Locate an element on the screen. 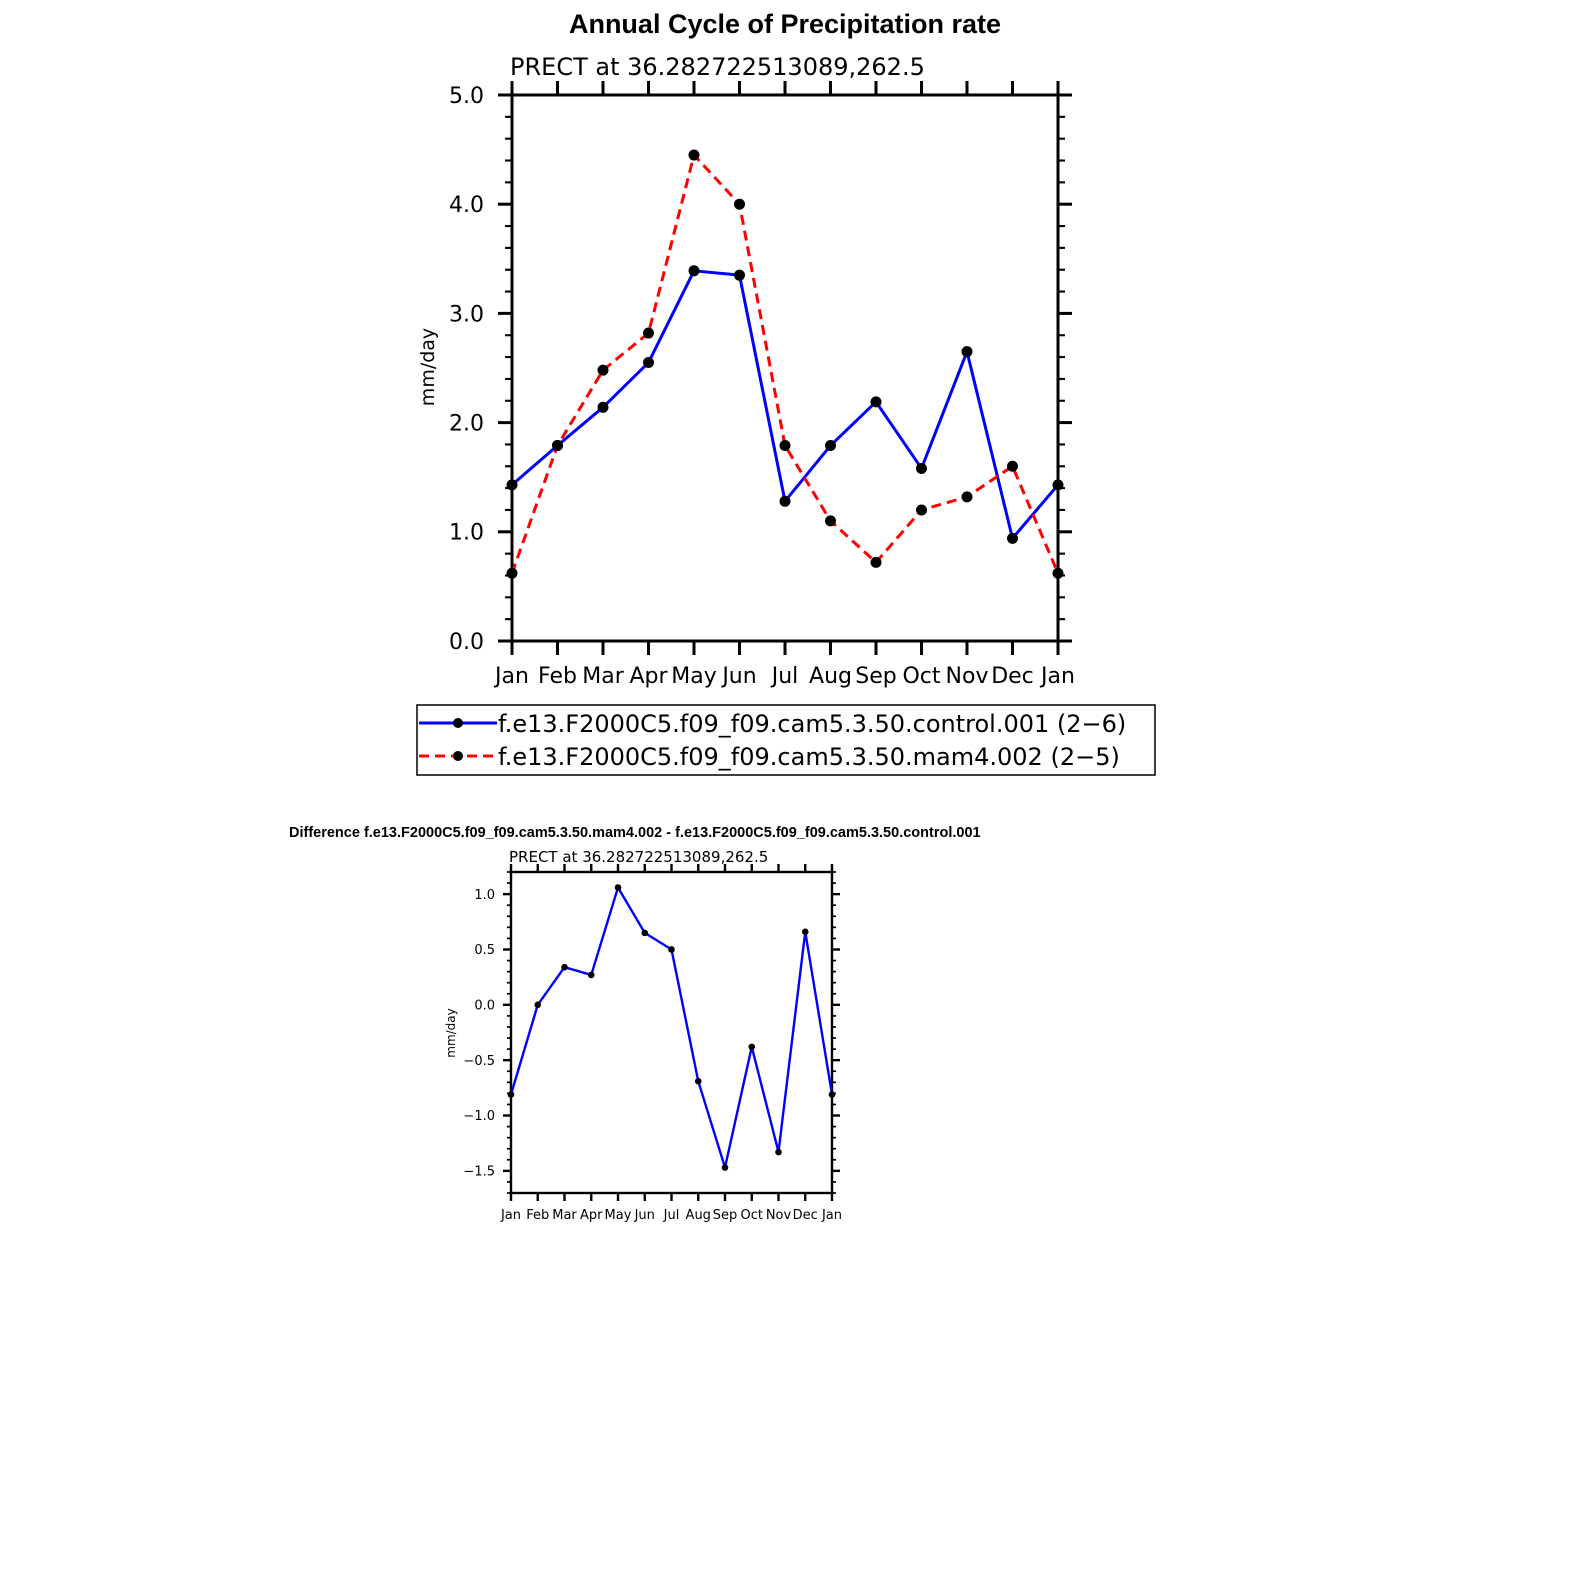  chart1-x-tick-label: Apr is located at coordinates (648, 676).